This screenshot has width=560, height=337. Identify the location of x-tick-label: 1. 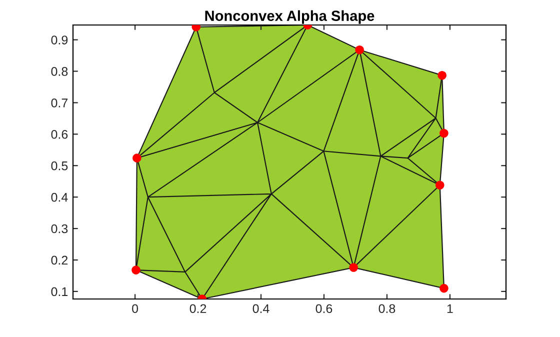
(450, 308).